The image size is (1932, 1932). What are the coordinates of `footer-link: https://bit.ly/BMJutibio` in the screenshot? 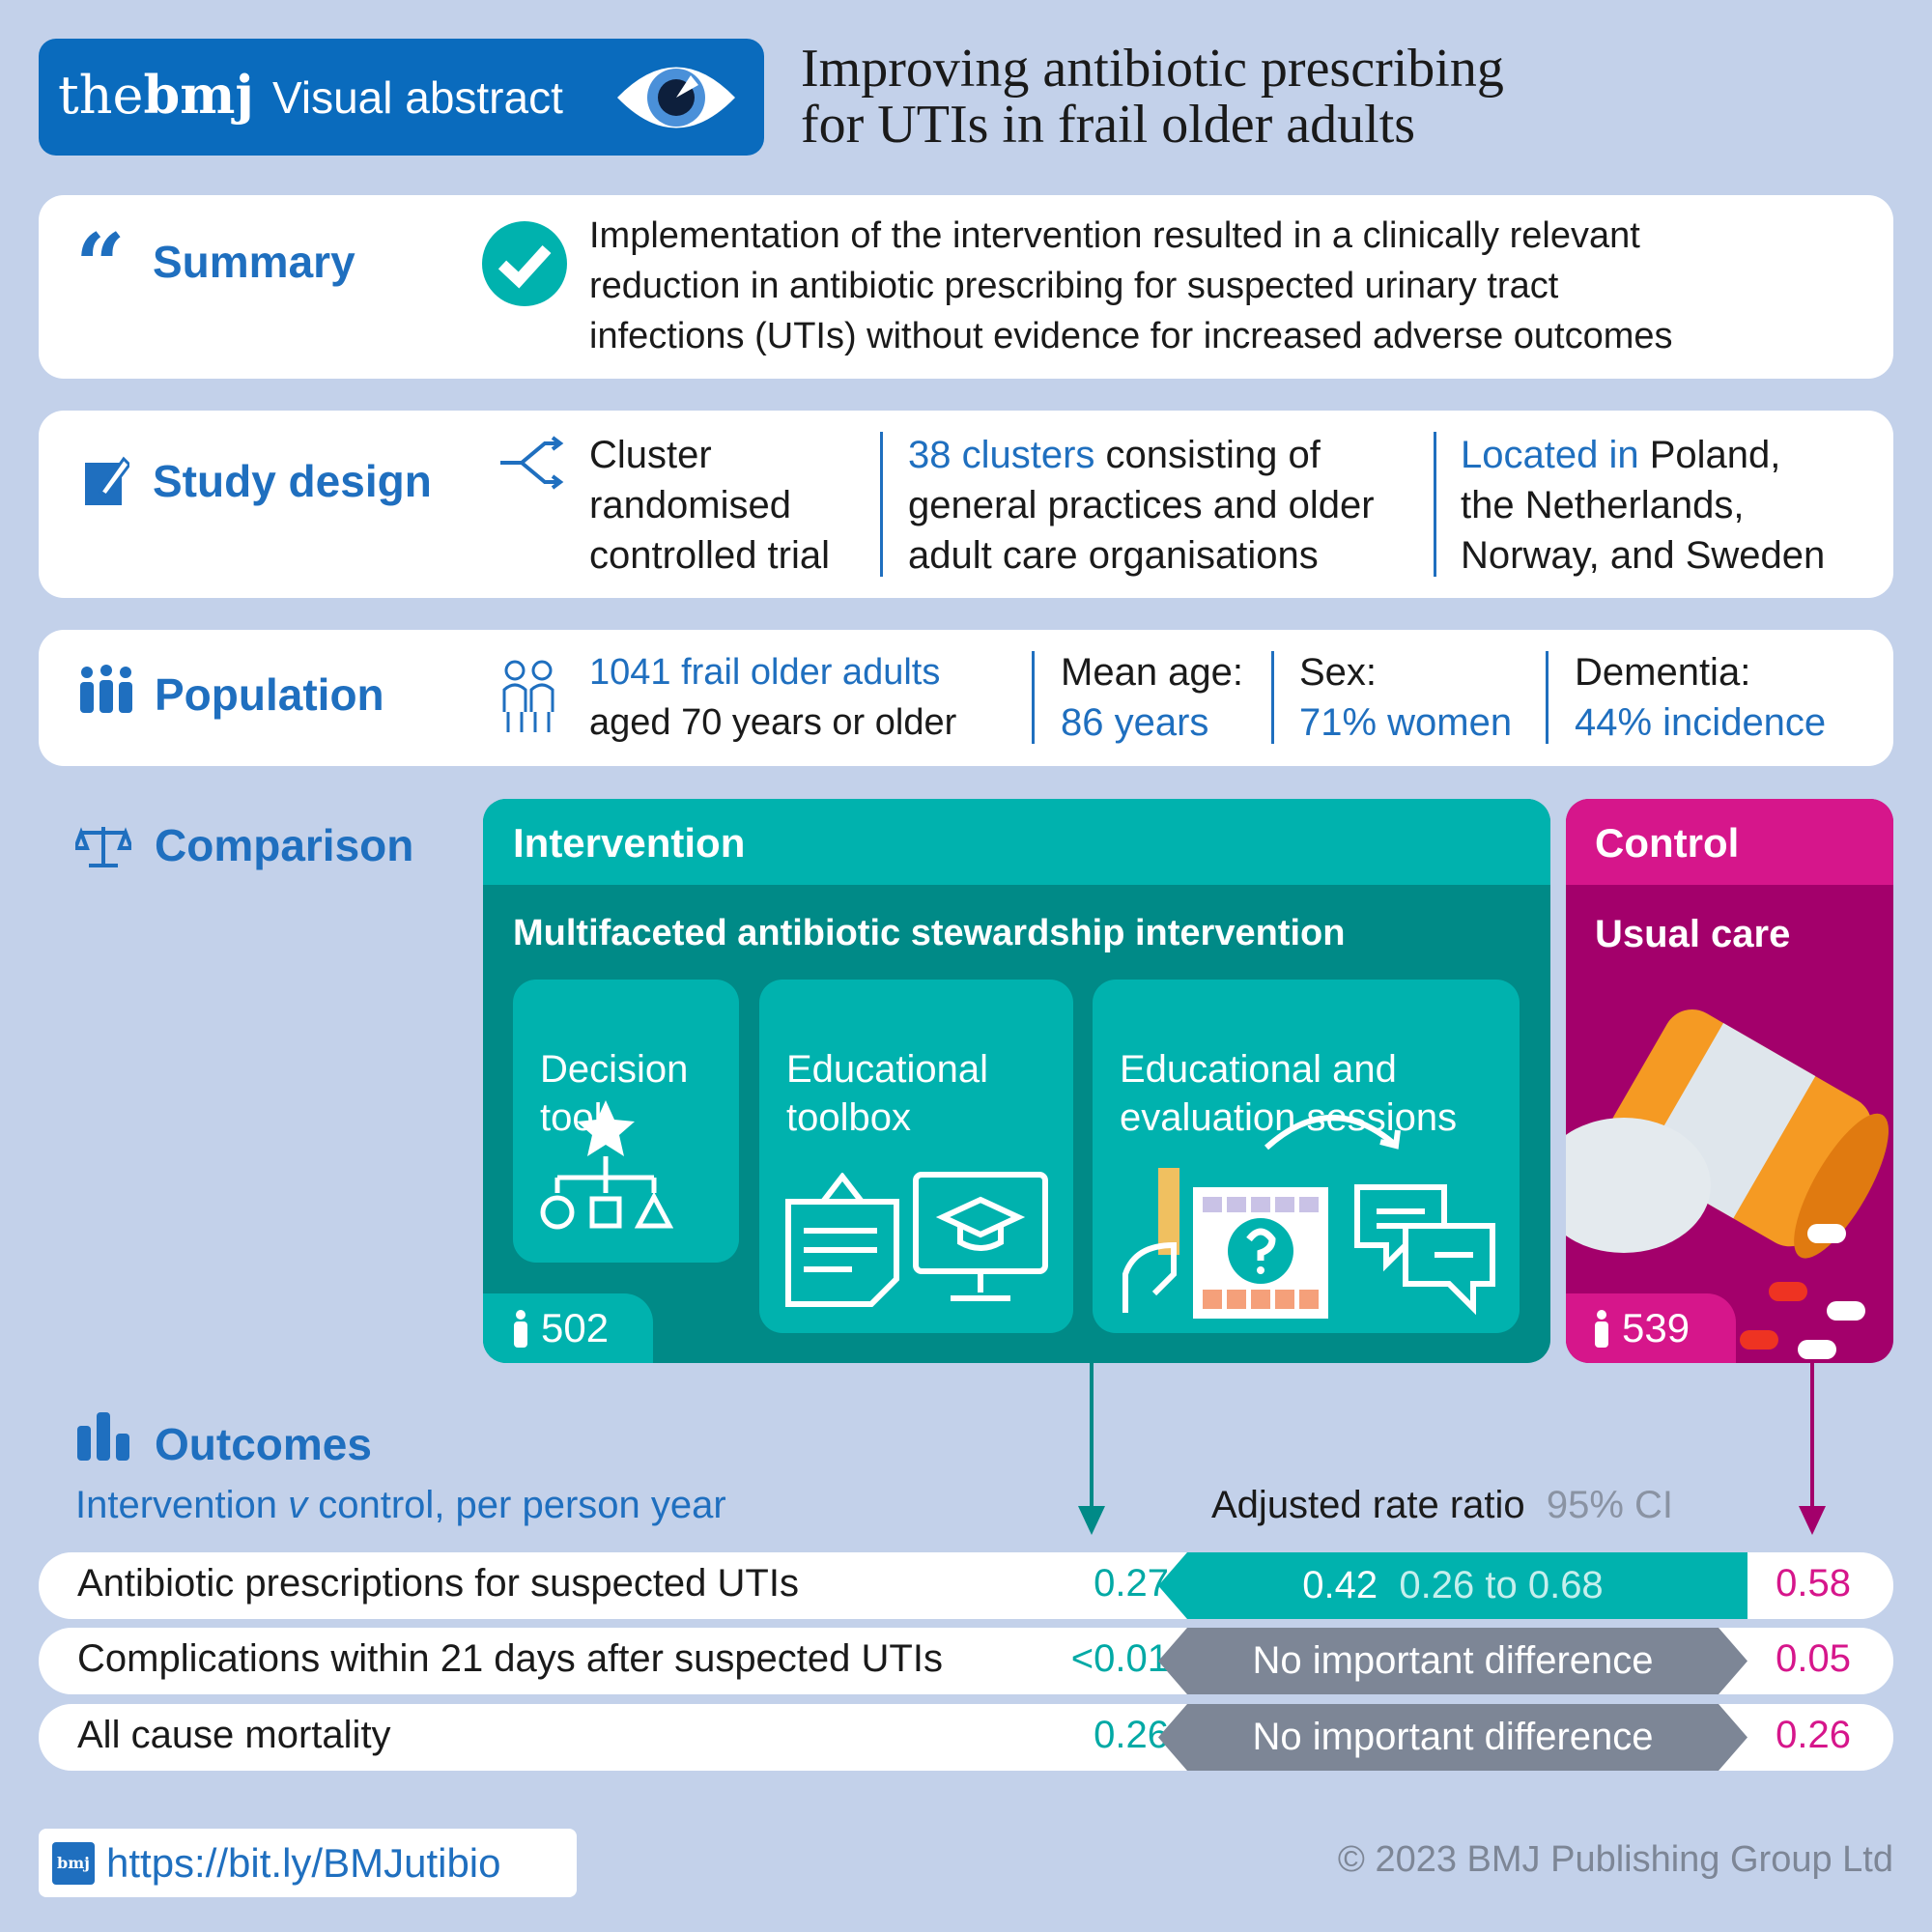 It's located at (303, 1863).